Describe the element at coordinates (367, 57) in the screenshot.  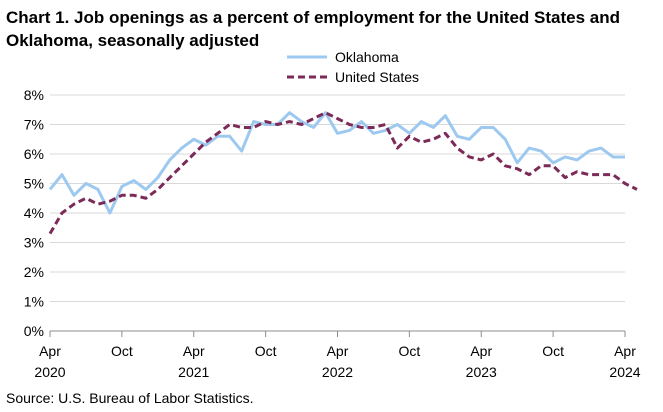
I see `legend-label-0: Oklahoma` at that location.